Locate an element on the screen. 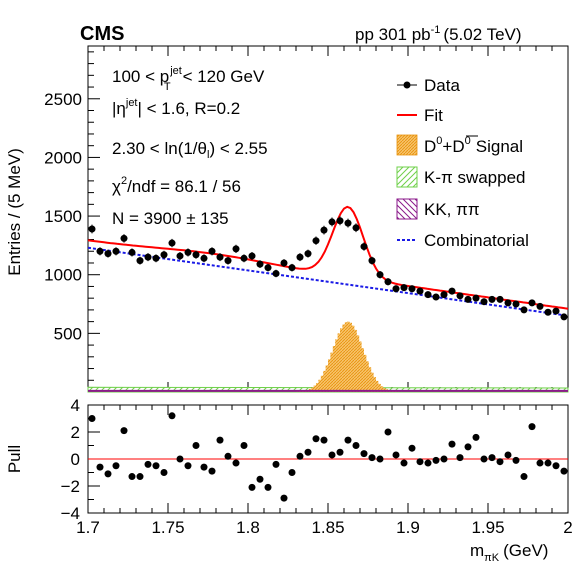 The width and height of the screenshot is (580, 569). legend-comb: Combinatorial is located at coordinates (463, 240).